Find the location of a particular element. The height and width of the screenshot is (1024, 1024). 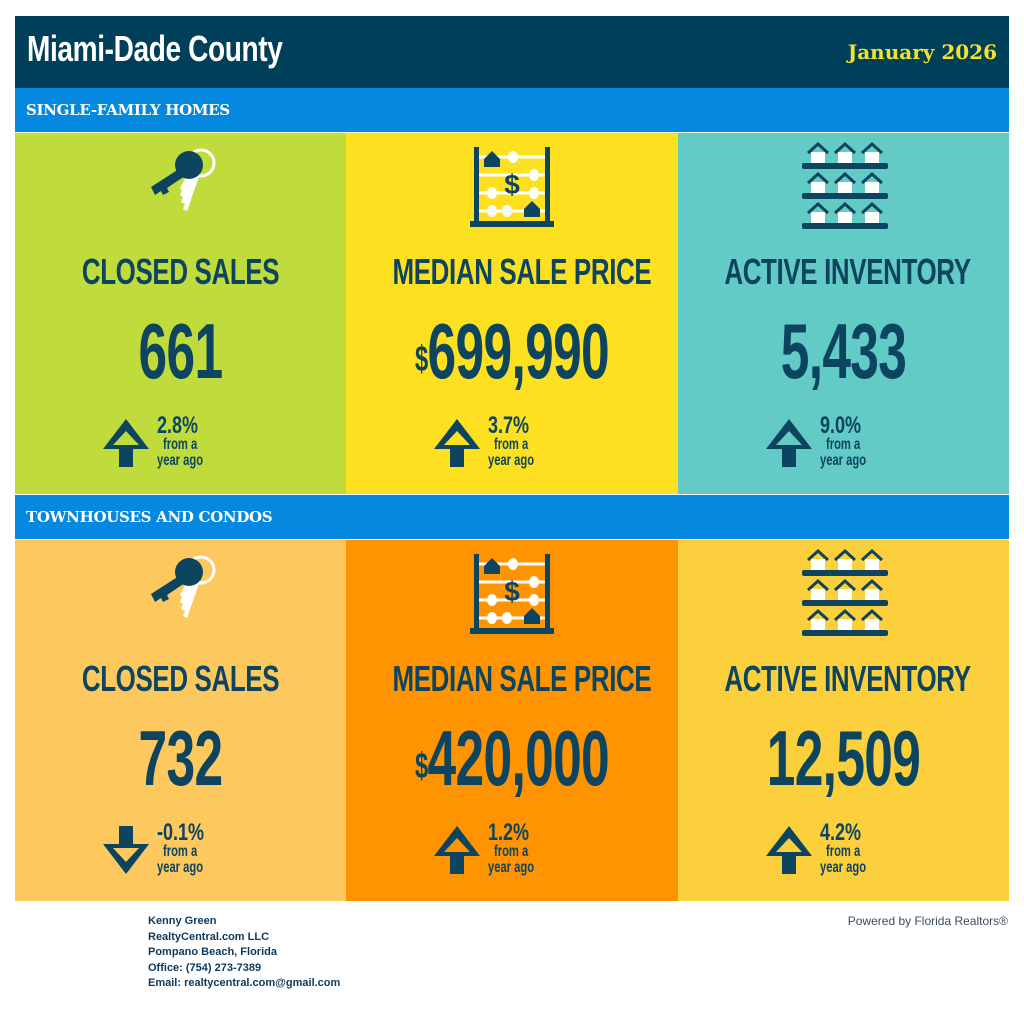

year-over-year-change: -0.1% from a year ago is located at coordinates (181, 850).